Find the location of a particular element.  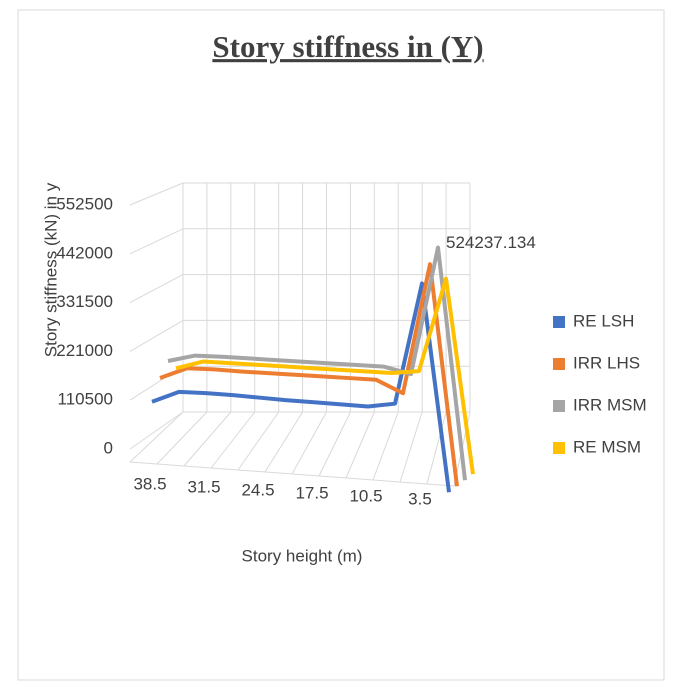

y-tick-label: 221000 is located at coordinates (84, 350).